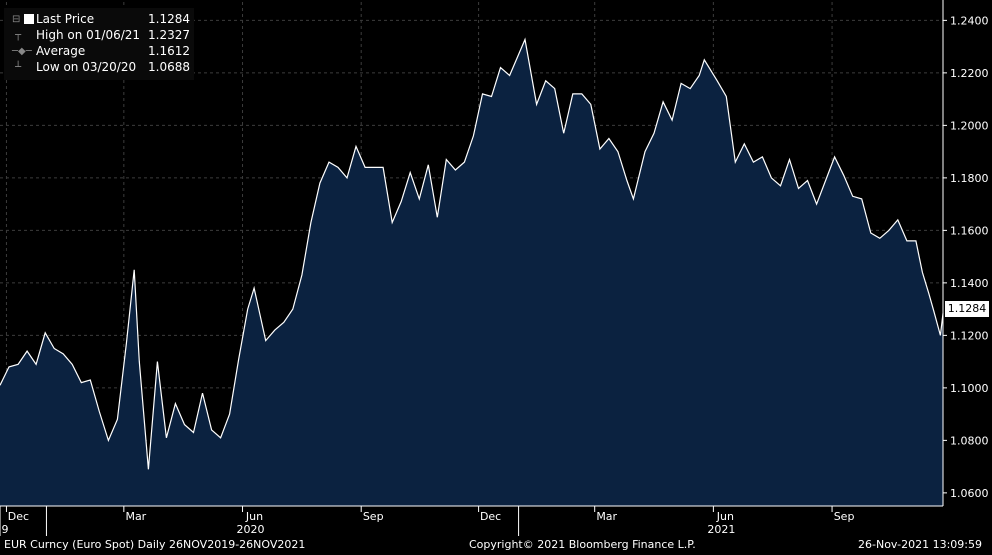  What do you see at coordinates (23, 19) in the screenshot?
I see `legend-box-icon: ⊟` at bounding box center [23, 19].